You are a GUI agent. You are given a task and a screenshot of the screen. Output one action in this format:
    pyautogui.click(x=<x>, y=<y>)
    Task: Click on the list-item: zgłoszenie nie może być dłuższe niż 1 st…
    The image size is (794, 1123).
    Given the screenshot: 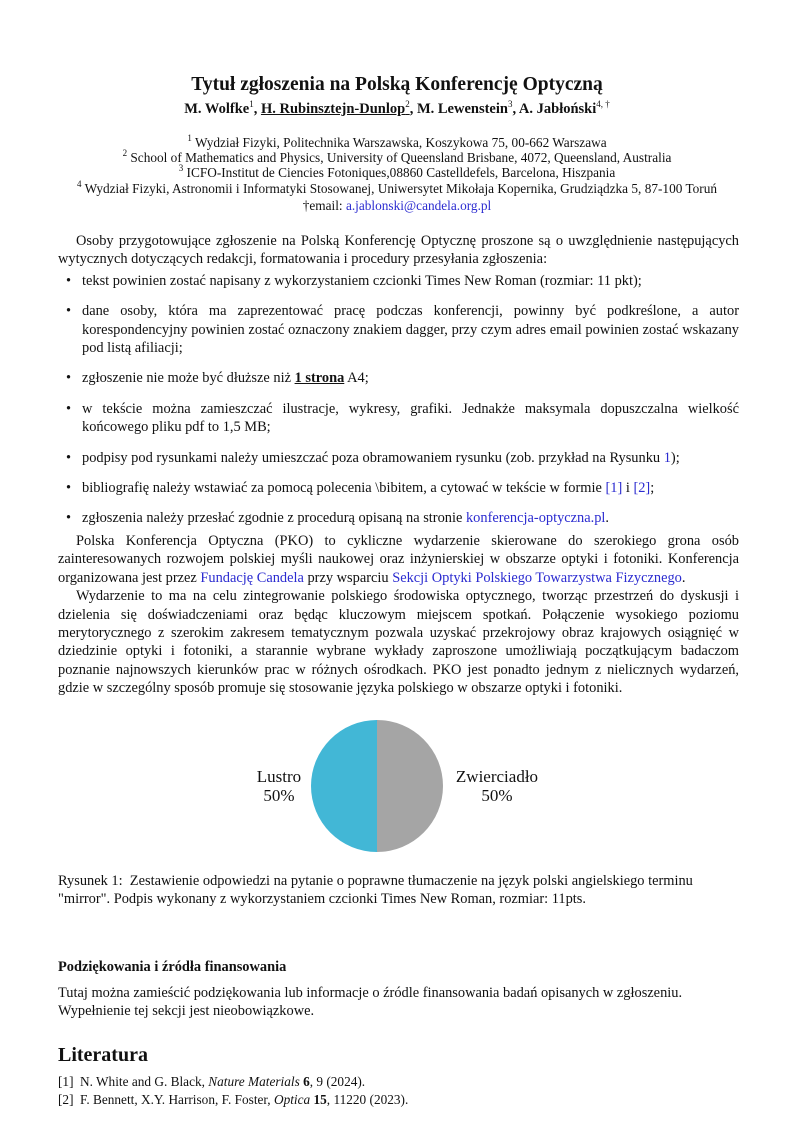 What is the action you would take?
    pyautogui.click(x=399, y=378)
    